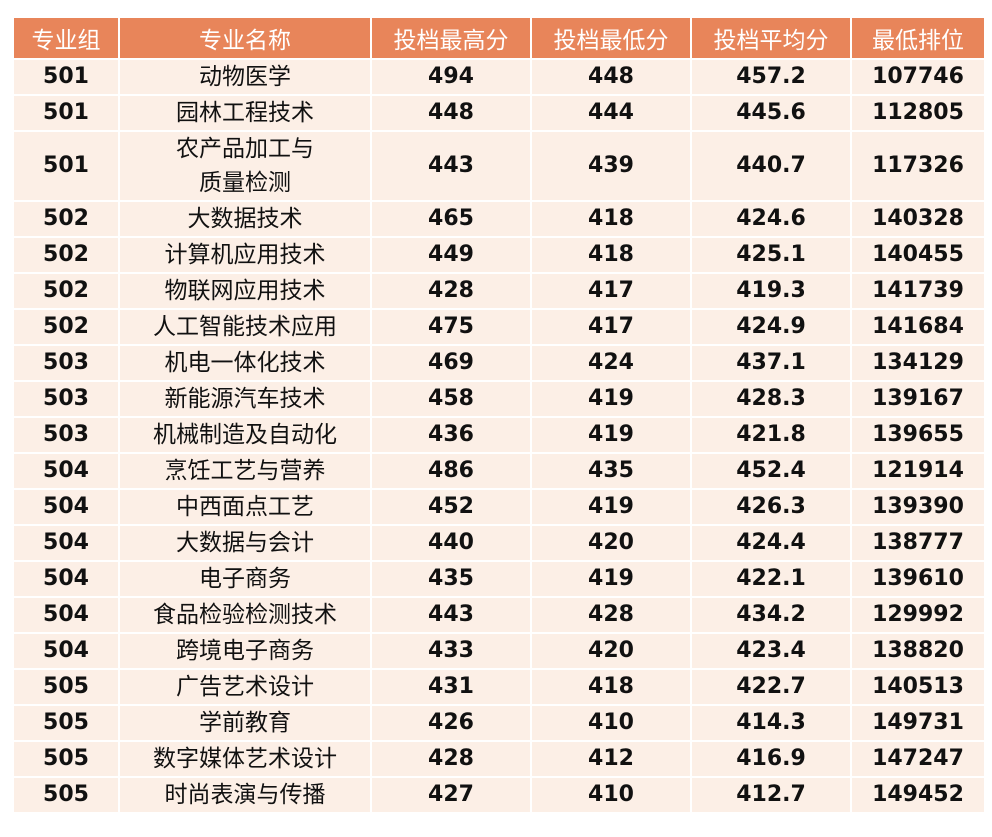 Image resolution: width=992 pixels, height=837 pixels. Describe the element at coordinates (245, 543) in the screenshot. I see `major-name-cell: 大数据与会计` at that location.